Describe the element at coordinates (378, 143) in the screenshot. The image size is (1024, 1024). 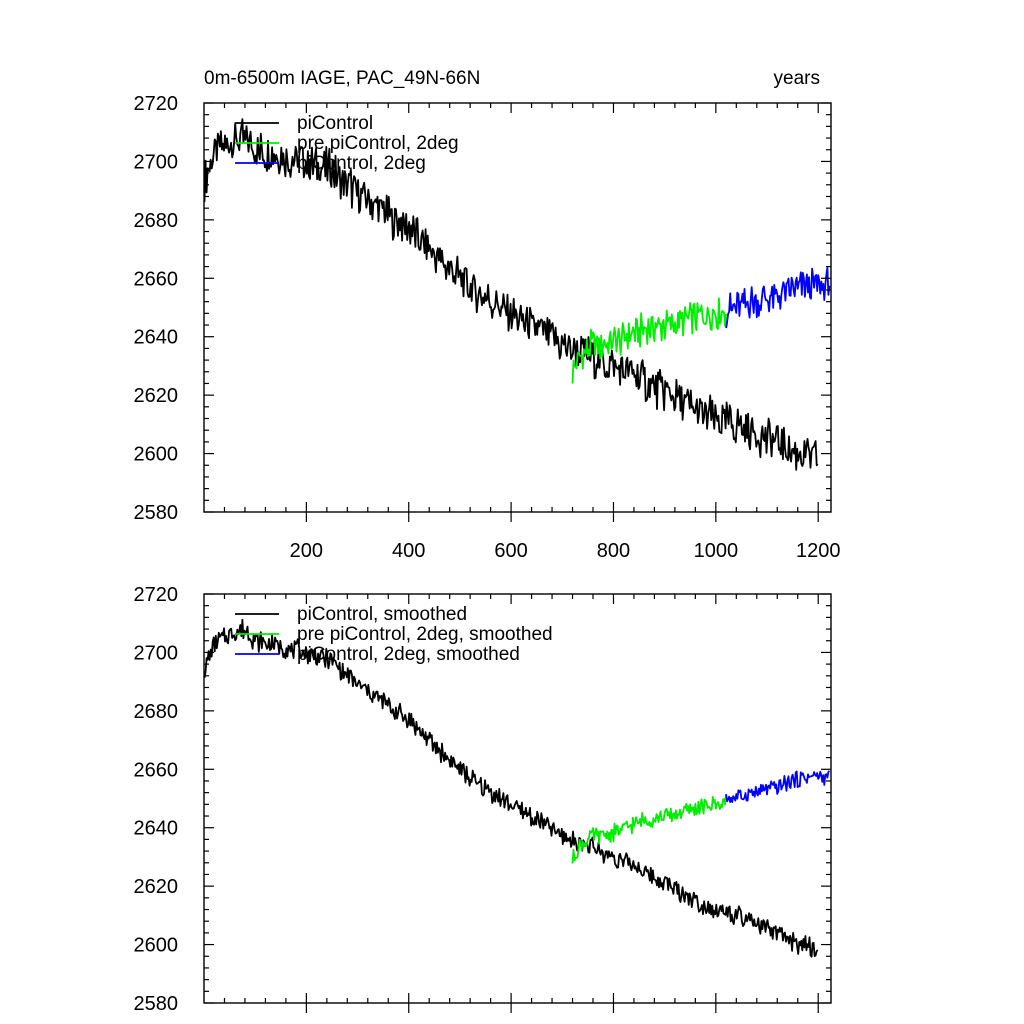
I see `legend-label-2: pre piControl, 2deg` at that location.